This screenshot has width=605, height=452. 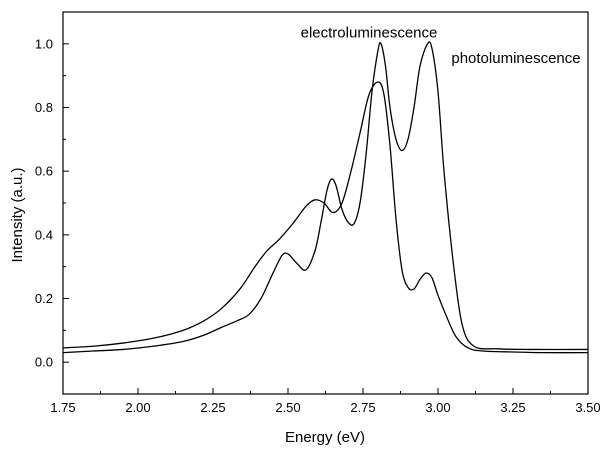 I want to click on y-tick-label: 0.8, so click(x=44, y=107).